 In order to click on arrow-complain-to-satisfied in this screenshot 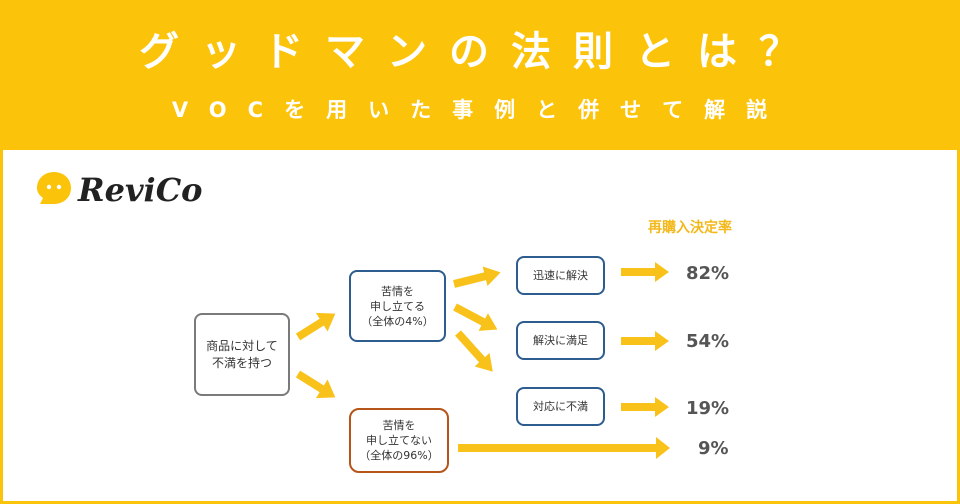, I will do `click(475, 317)`.